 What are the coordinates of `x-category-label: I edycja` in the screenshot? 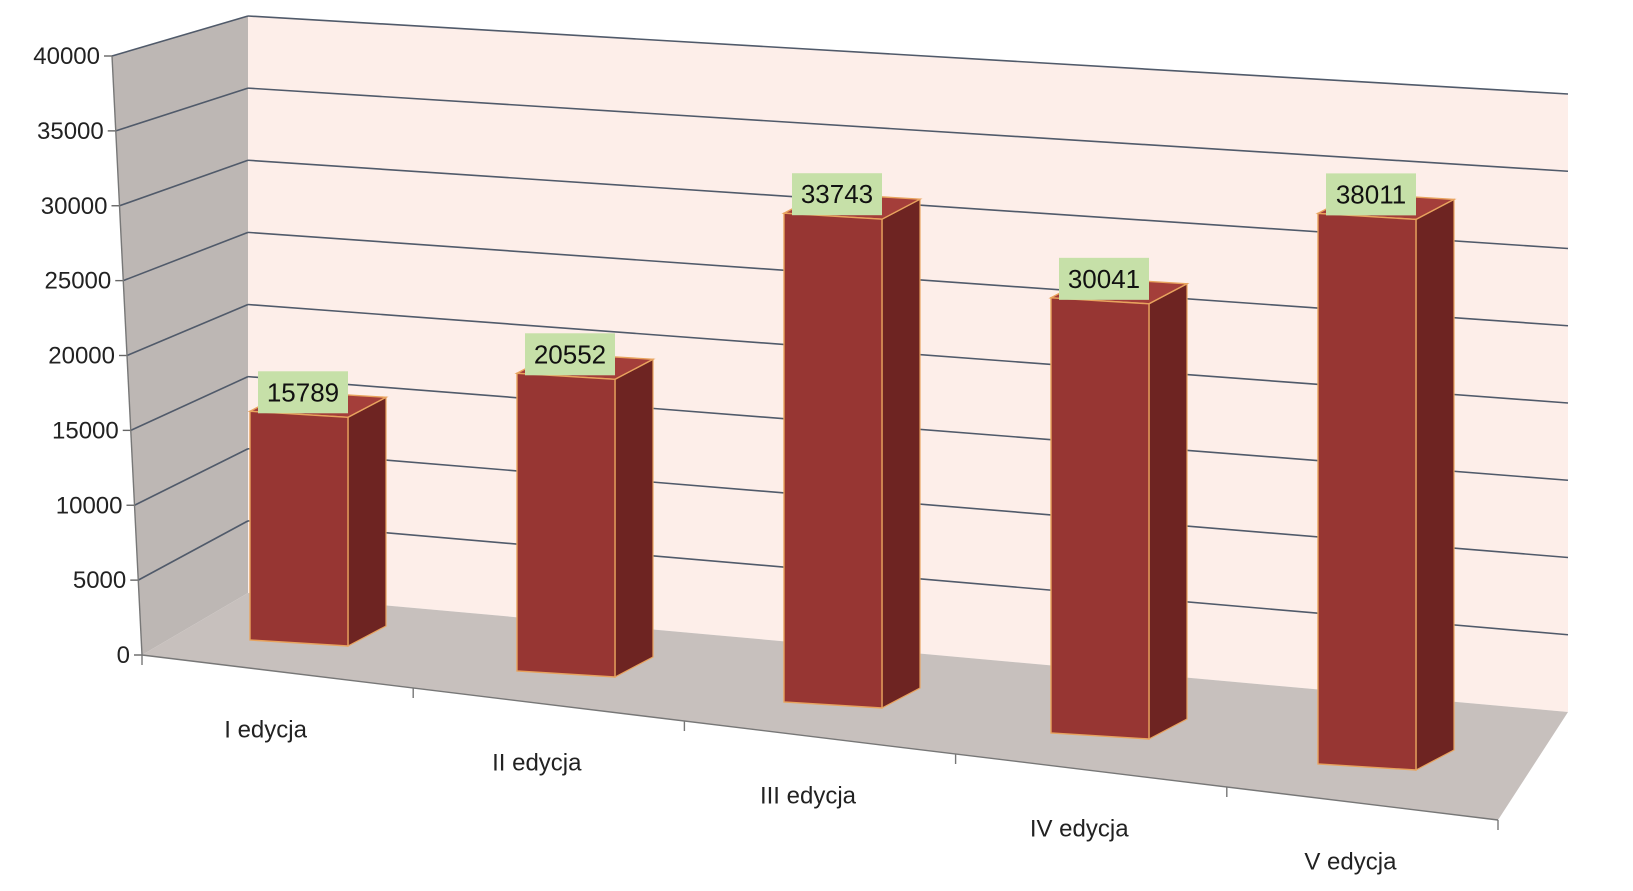 It's located at (265, 730).